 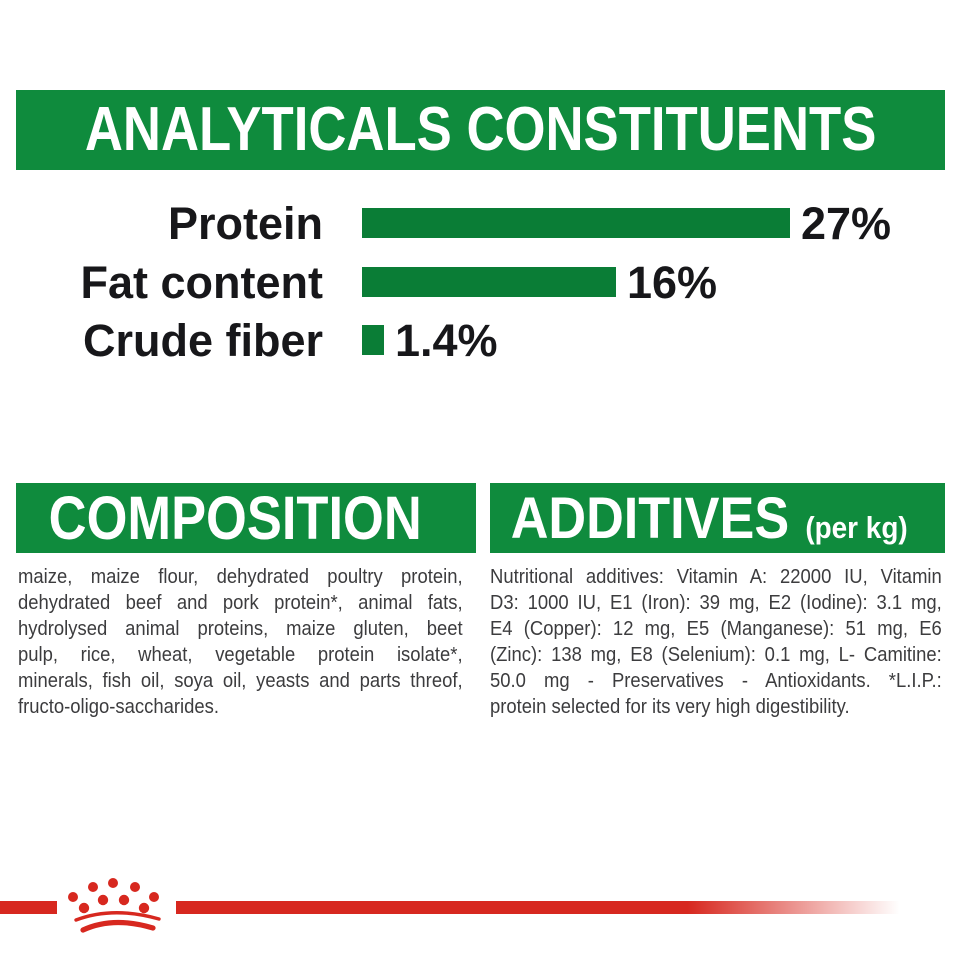 I want to click on chart-bar-label: Fat content, so click(x=202, y=282).